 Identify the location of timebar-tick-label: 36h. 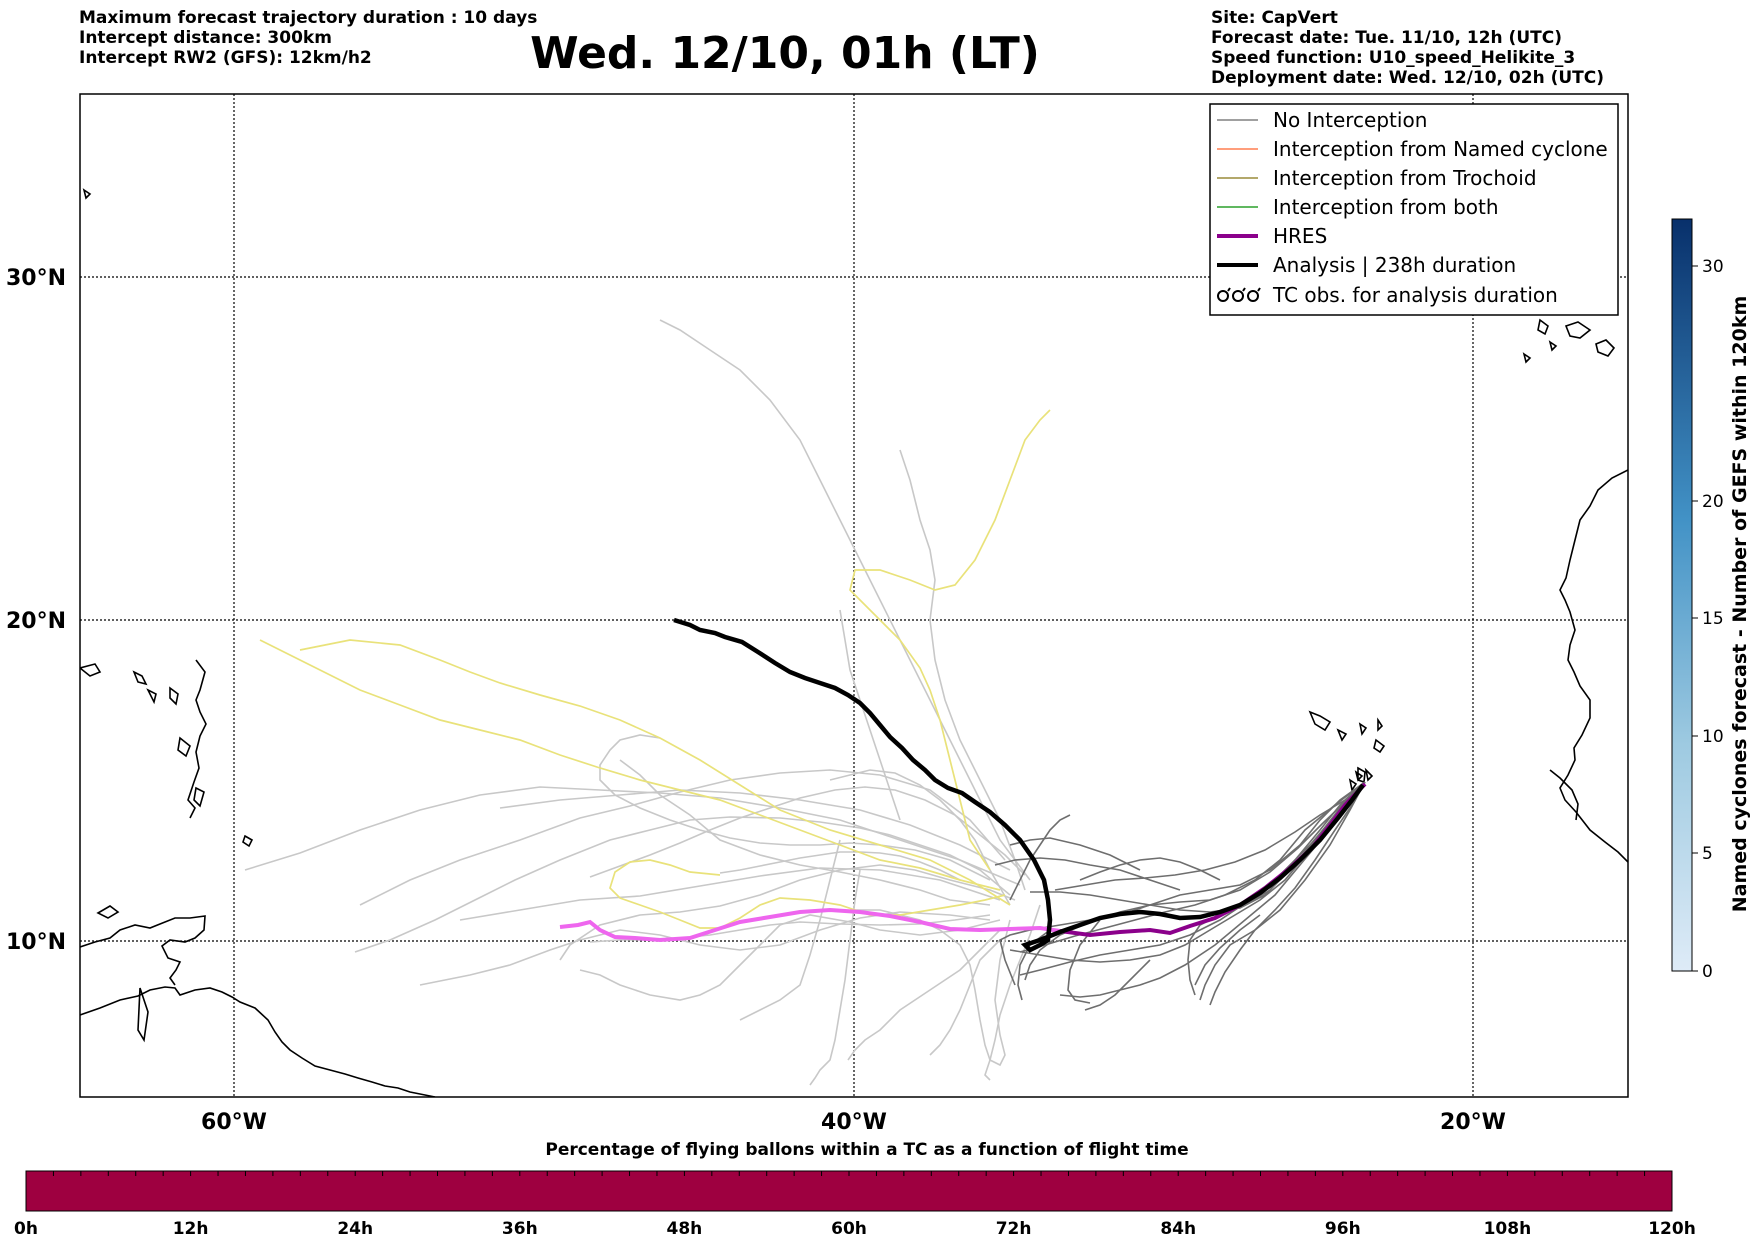
(520, 1229).